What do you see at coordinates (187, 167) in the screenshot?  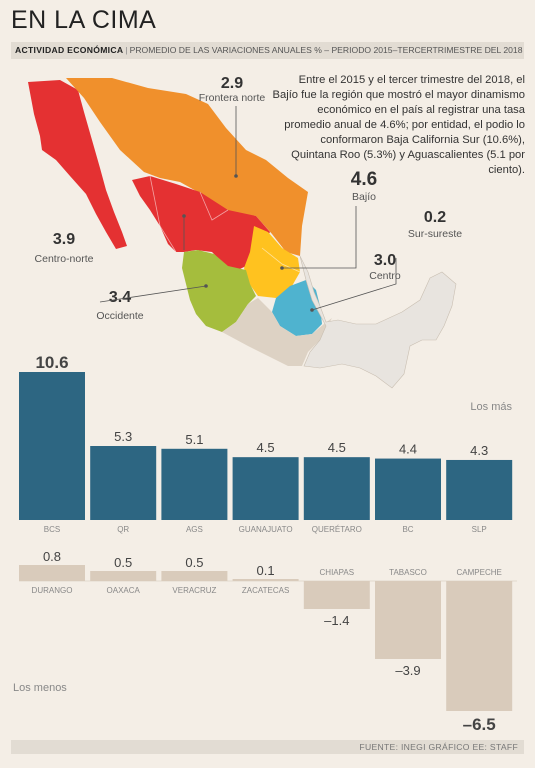 I see `region-shape-frontera-norte` at bounding box center [187, 167].